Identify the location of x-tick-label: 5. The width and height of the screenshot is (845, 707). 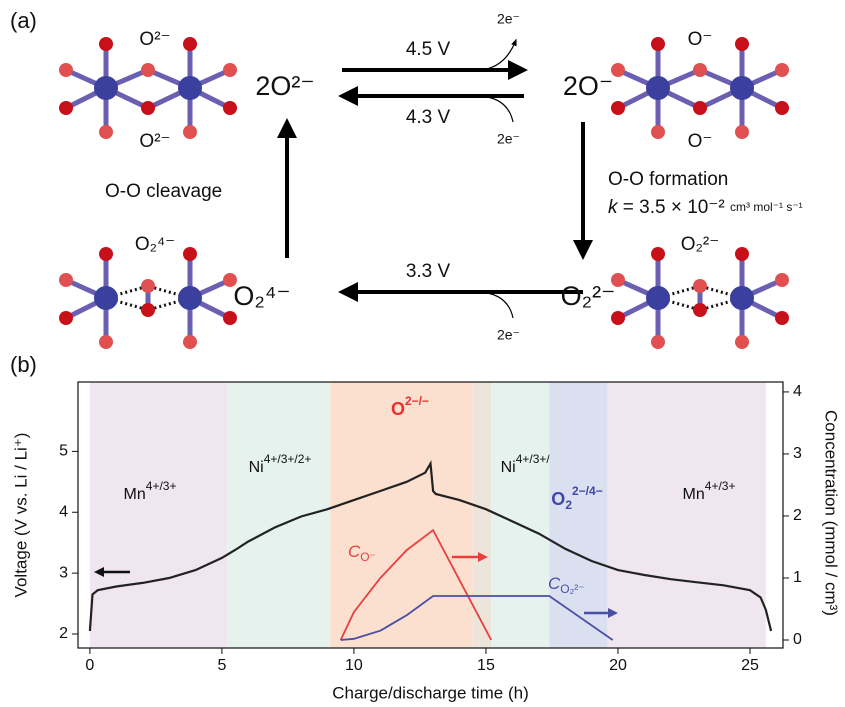
(221, 665).